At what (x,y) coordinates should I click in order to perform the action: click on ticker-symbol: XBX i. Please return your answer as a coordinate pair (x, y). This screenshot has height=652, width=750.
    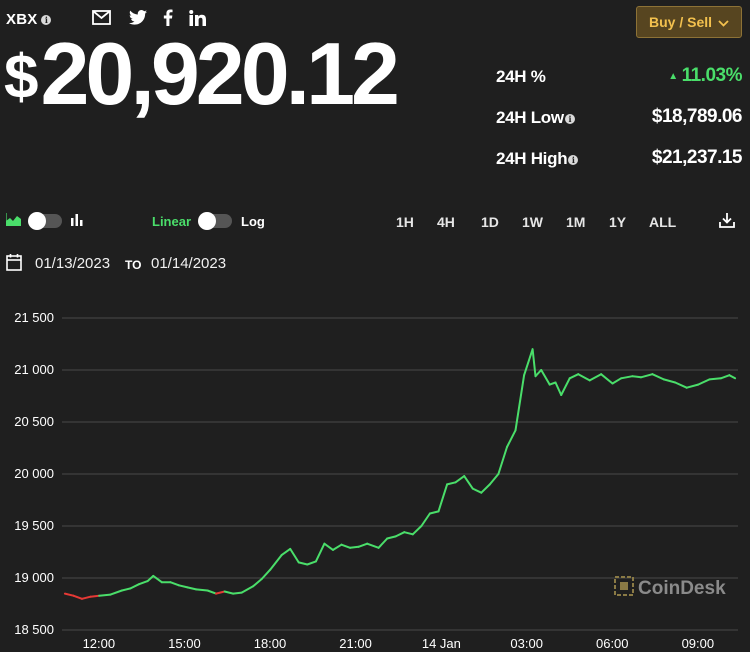
    Looking at the image, I should click on (29, 19).